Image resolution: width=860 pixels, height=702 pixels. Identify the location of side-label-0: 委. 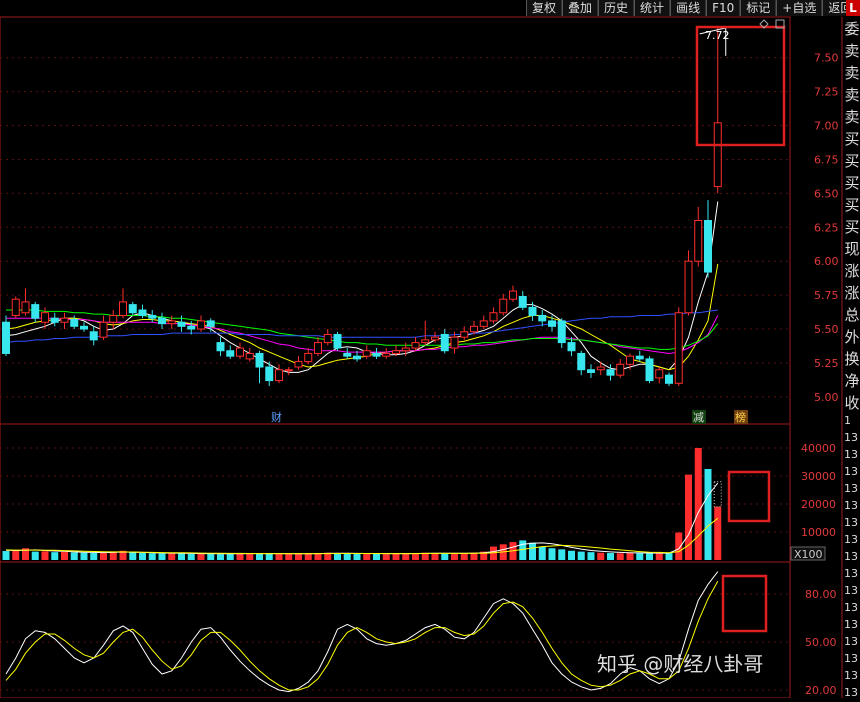
(852, 29).